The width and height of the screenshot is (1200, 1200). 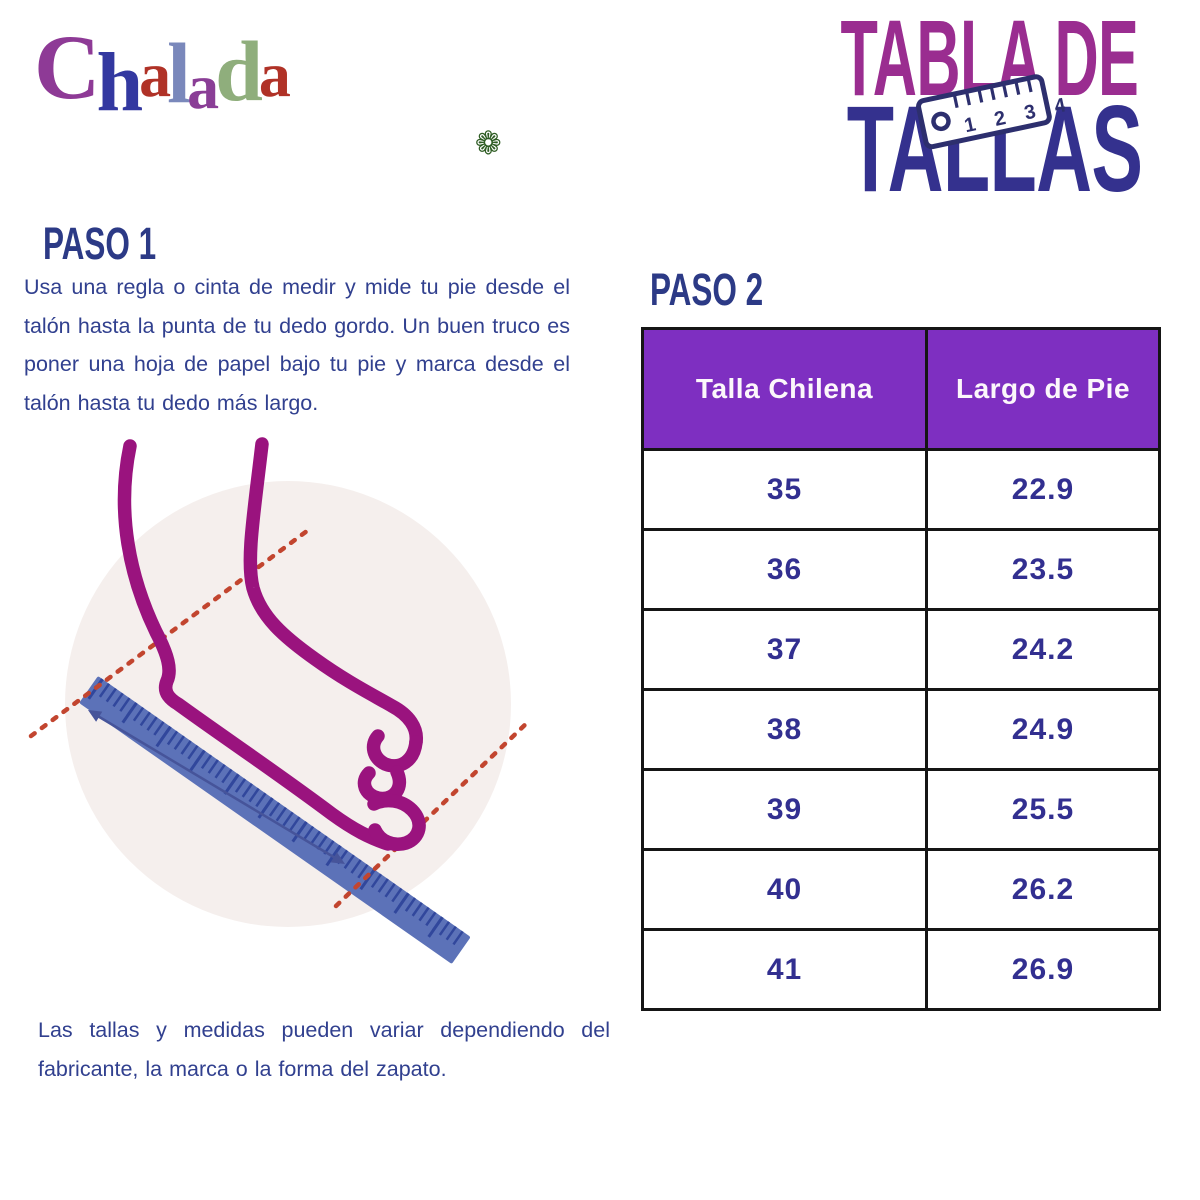 I want to click on illustration-circle, so click(x=288, y=704).